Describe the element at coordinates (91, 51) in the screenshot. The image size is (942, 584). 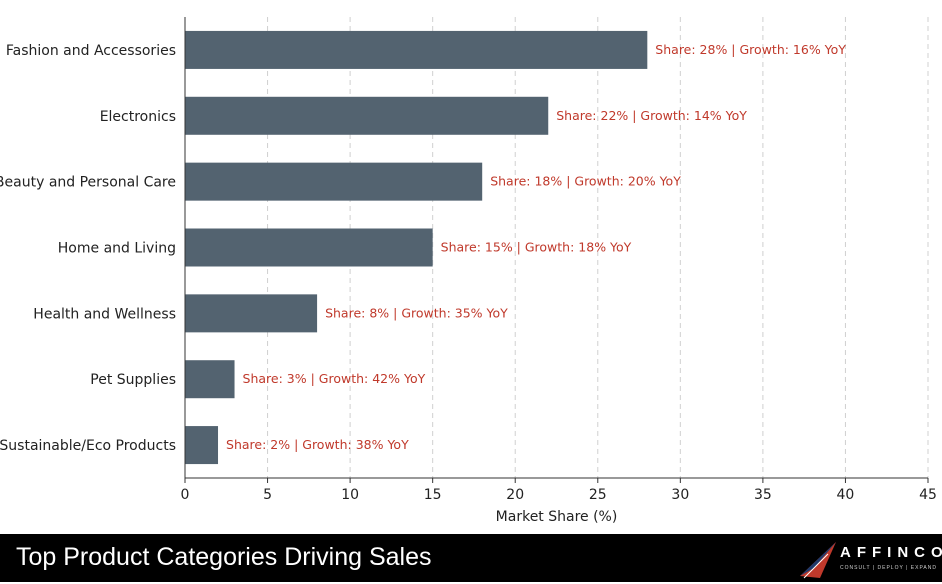
I see `category-label: Fashion and Accessories` at that location.